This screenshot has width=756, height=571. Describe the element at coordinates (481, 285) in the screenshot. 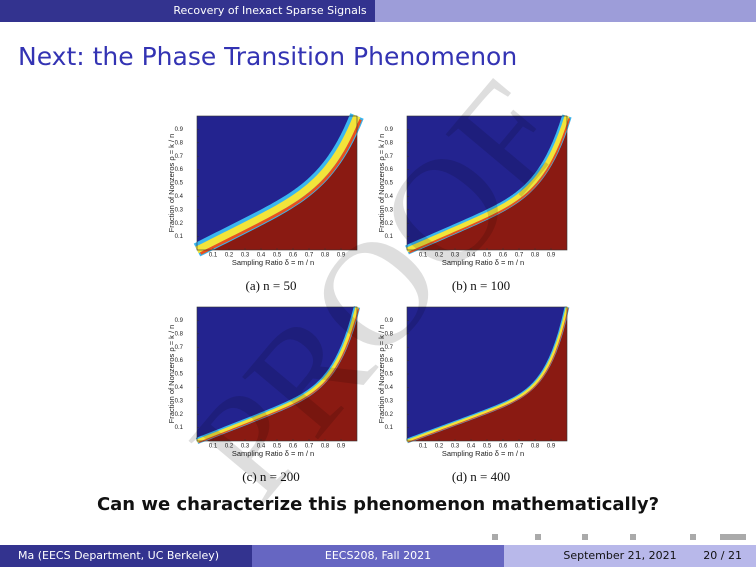

I see `caption: (b) n = 100` at that location.